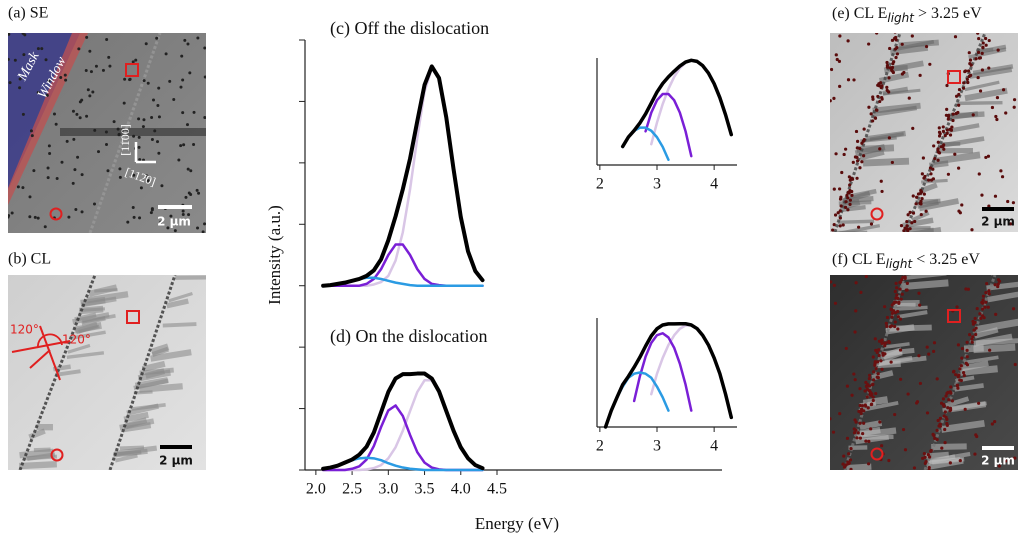  I want to click on label-part: (e) CL E, so click(859, 13).